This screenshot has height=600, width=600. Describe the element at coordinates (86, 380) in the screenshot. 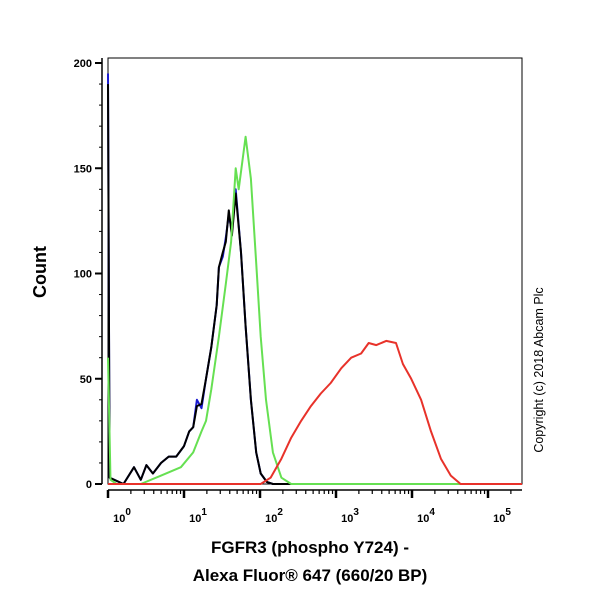

I see `y-tick-label: 50` at that location.